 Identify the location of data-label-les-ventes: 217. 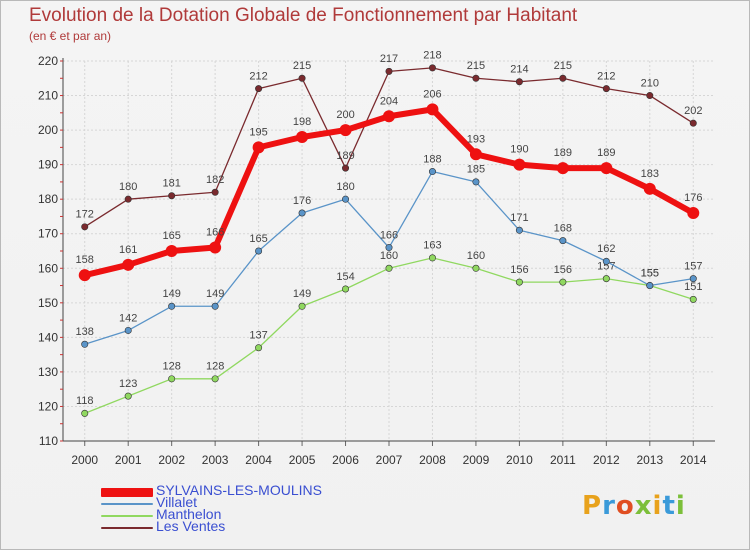
(389, 59).